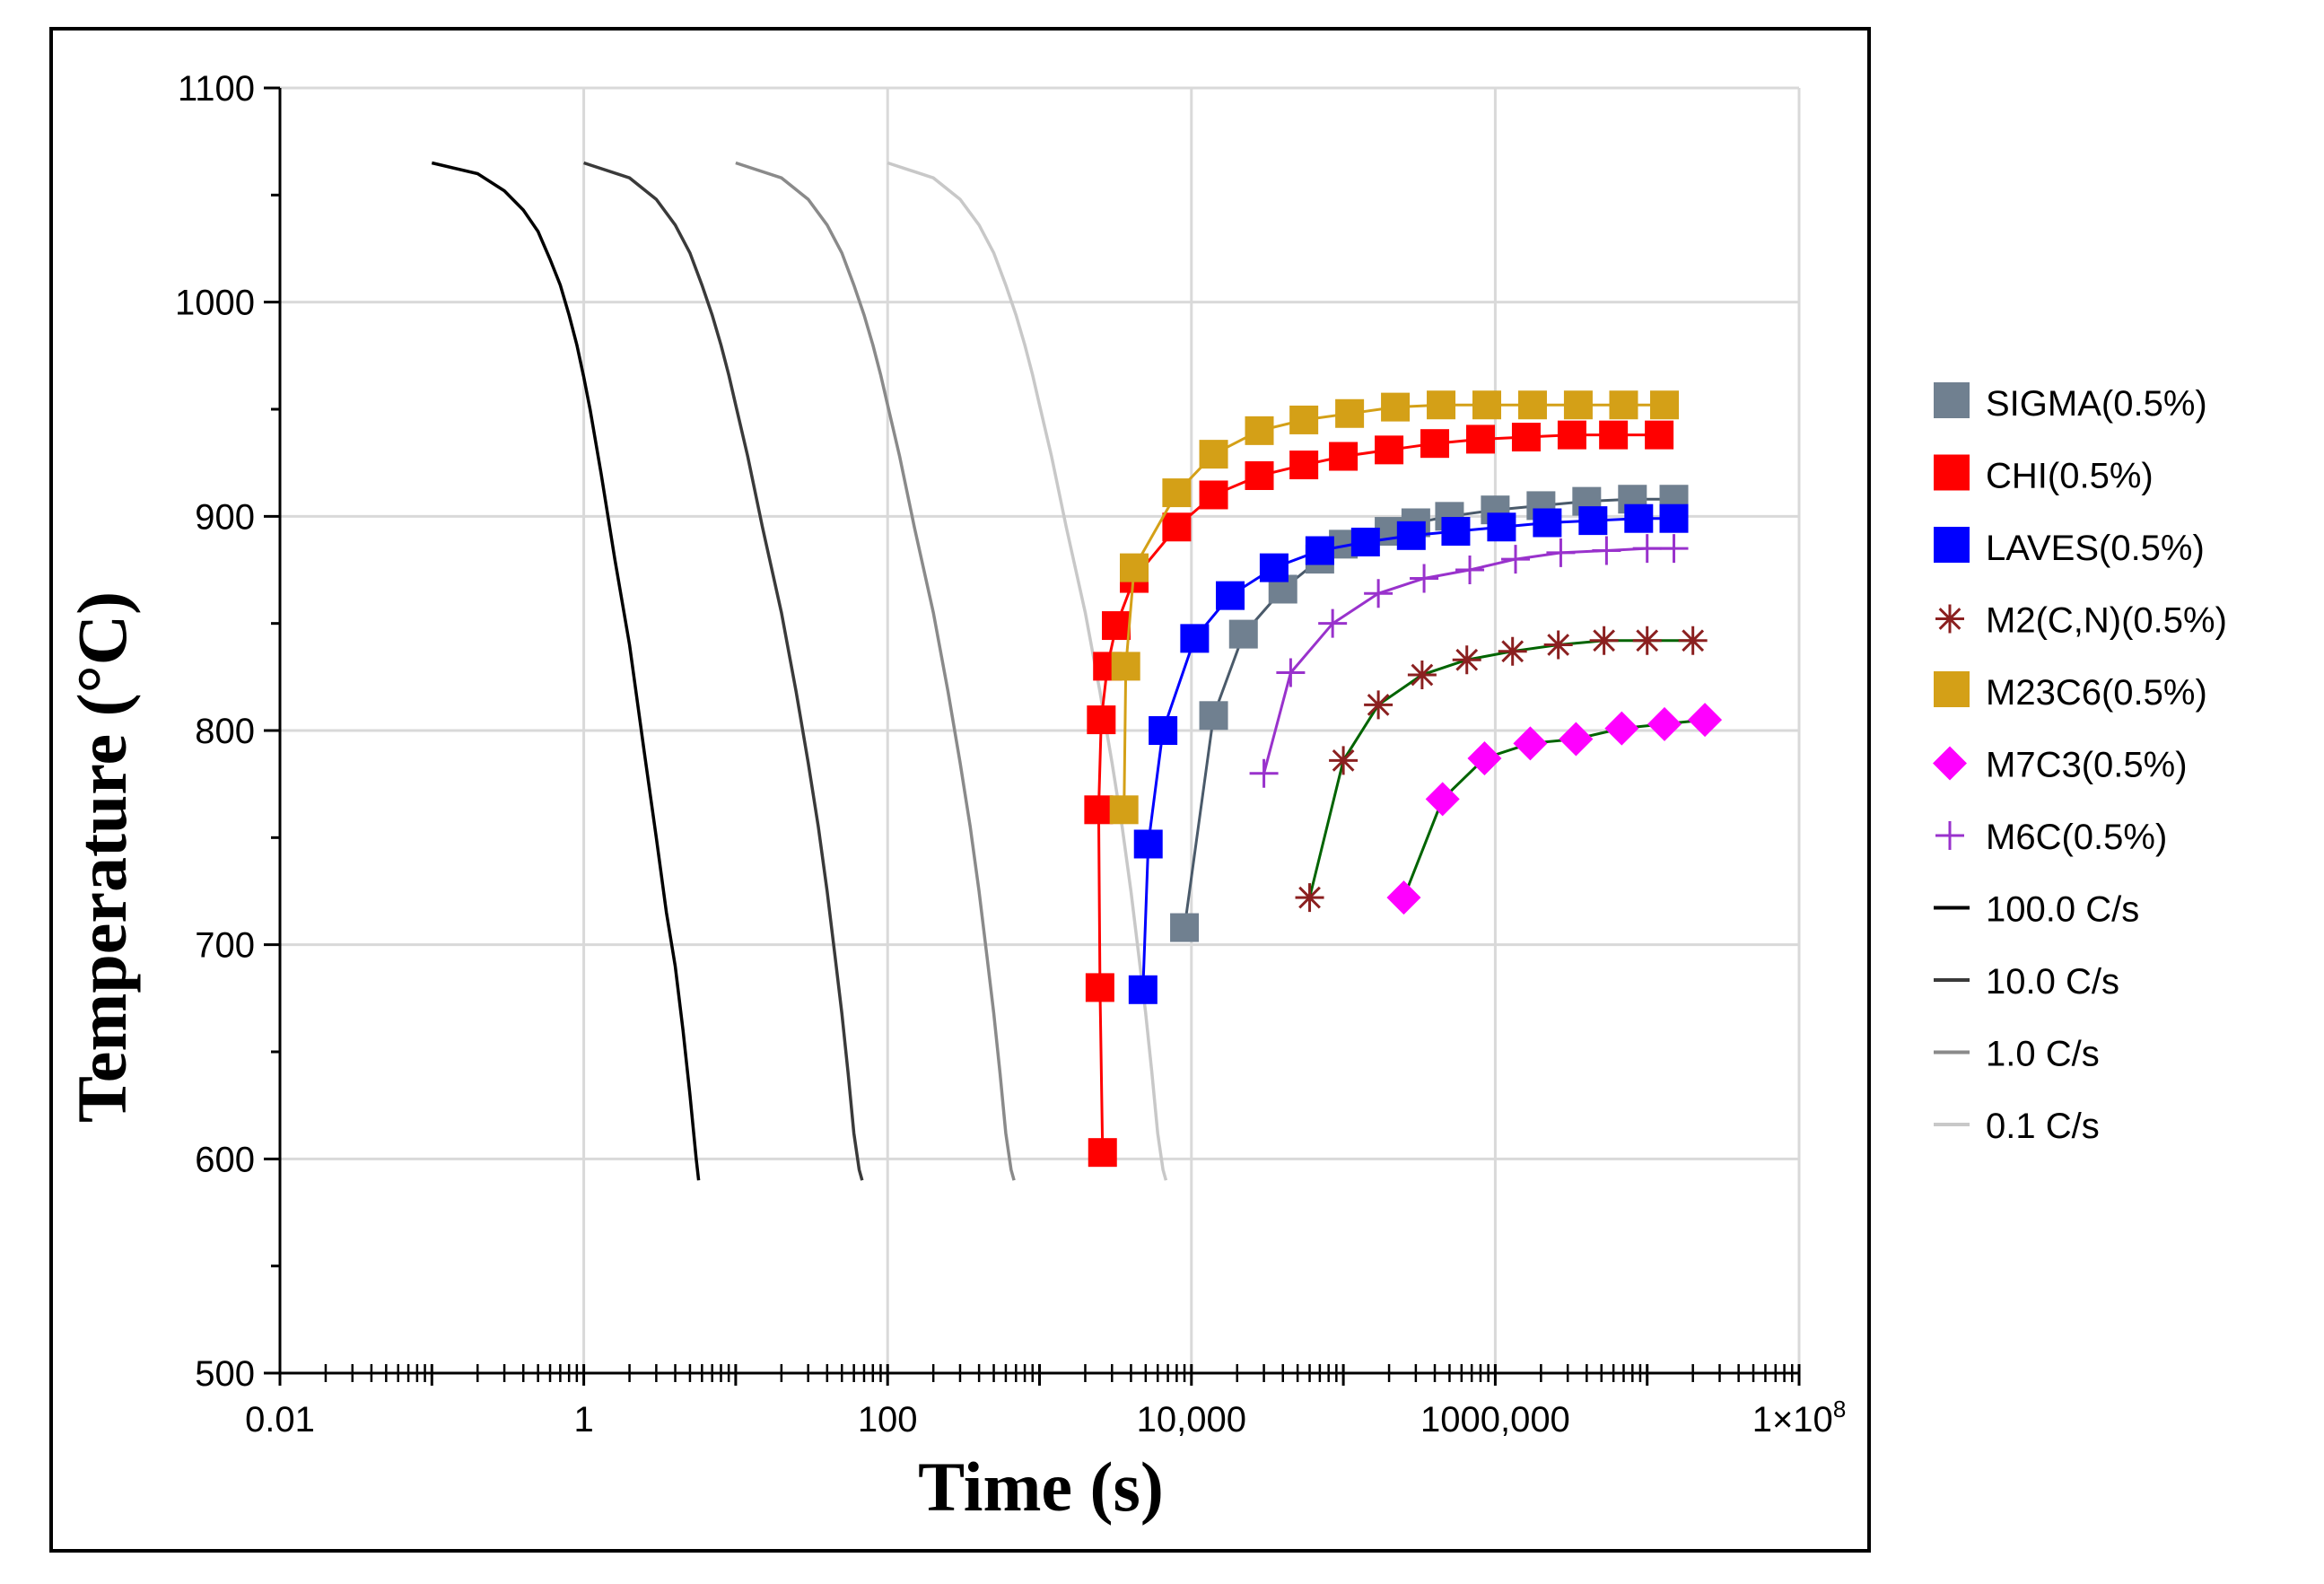 The height and width of the screenshot is (1584, 2324). What do you see at coordinates (225, 1159) in the screenshot?
I see `y-tick-label: 600` at bounding box center [225, 1159].